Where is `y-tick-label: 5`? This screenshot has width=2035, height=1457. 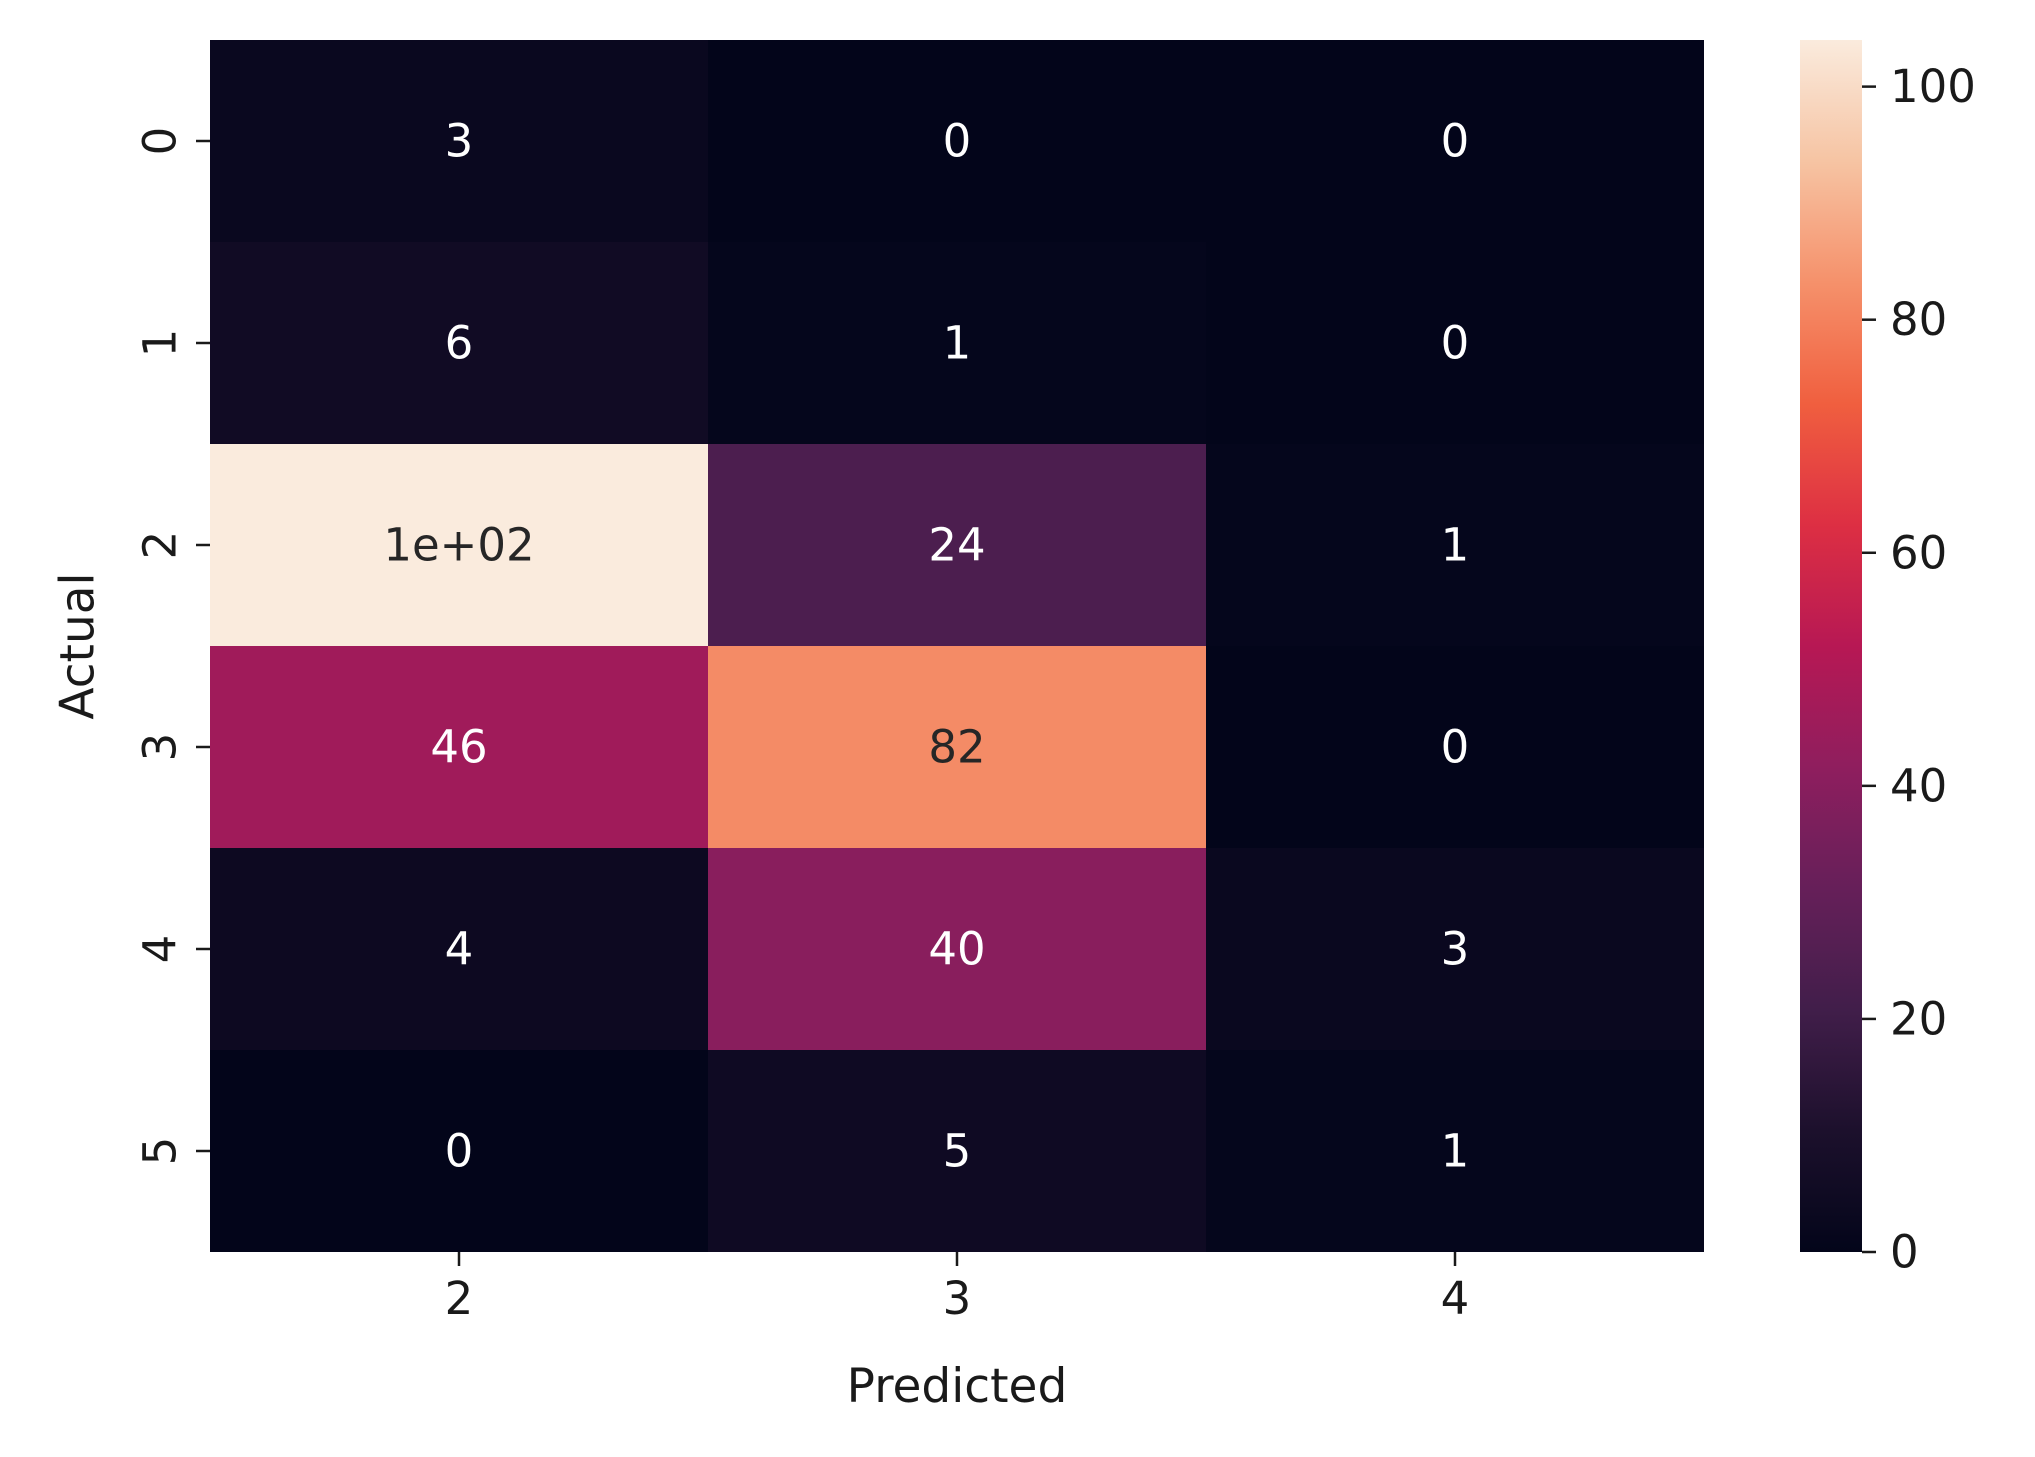 y-tick-label: 5 is located at coordinates (160, 1151).